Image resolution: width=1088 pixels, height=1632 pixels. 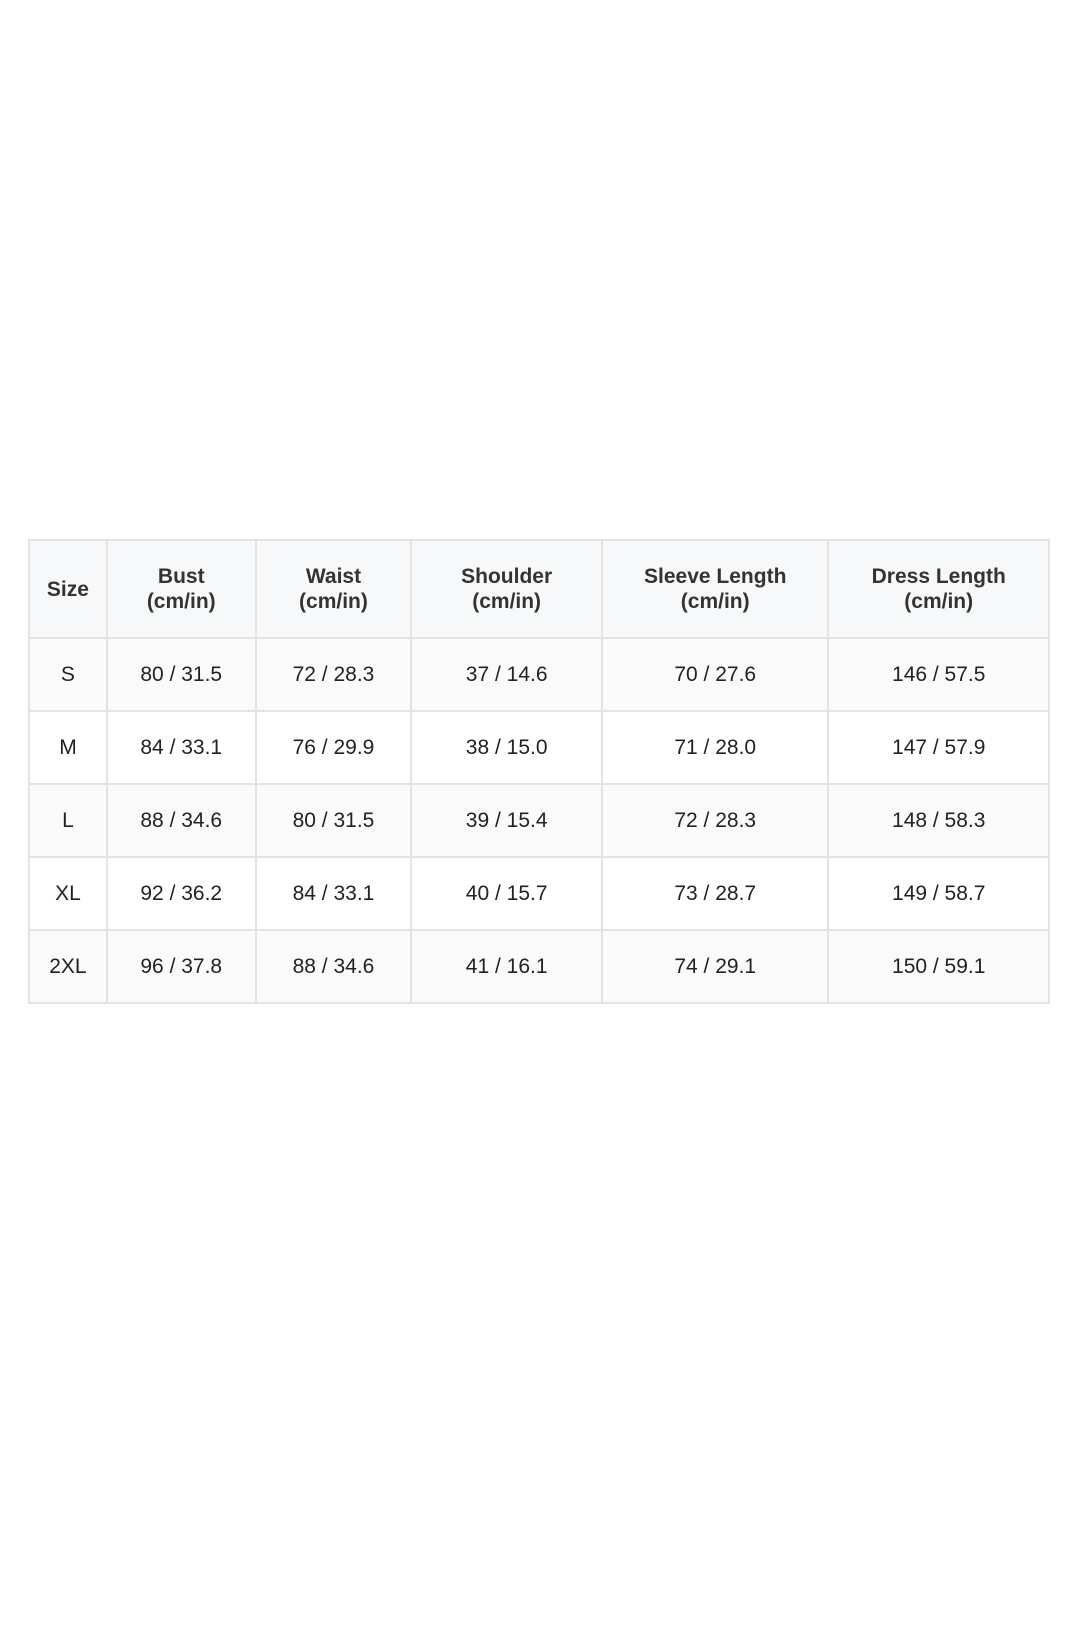 What do you see at coordinates (68, 747) in the screenshot?
I see `size-cell: M` at bounding box center [68, 747].